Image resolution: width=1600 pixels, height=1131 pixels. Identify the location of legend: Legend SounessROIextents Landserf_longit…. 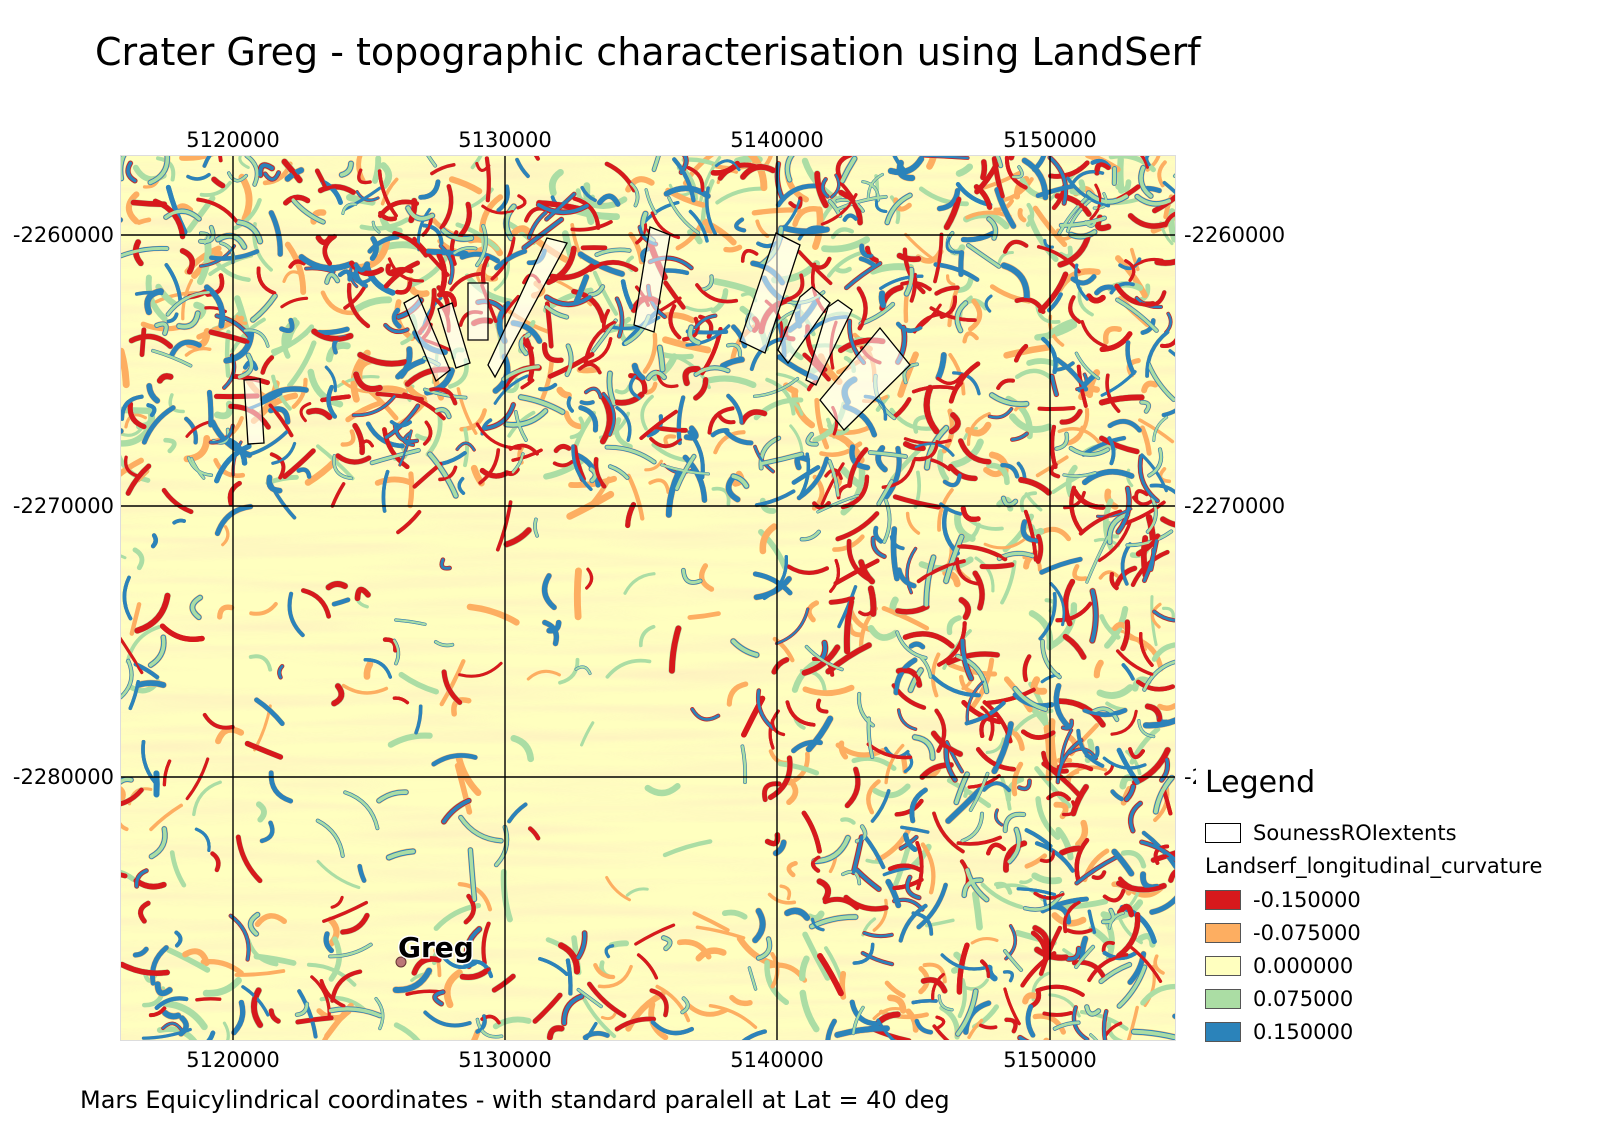
(1373, 906).